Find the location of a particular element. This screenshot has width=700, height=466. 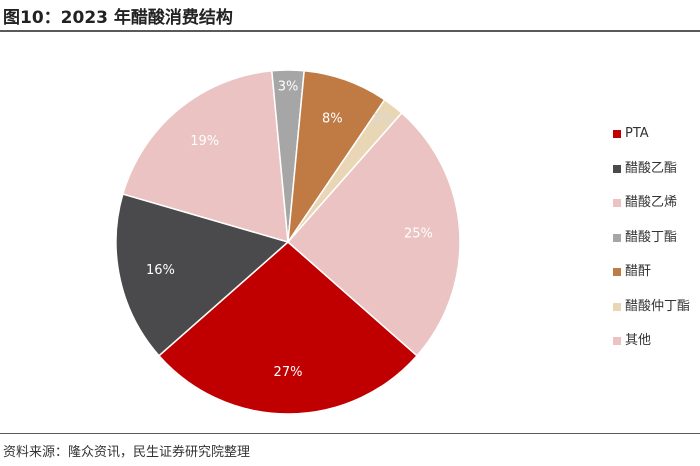

legend-label: 其他 is located at coordinates (638, 340).